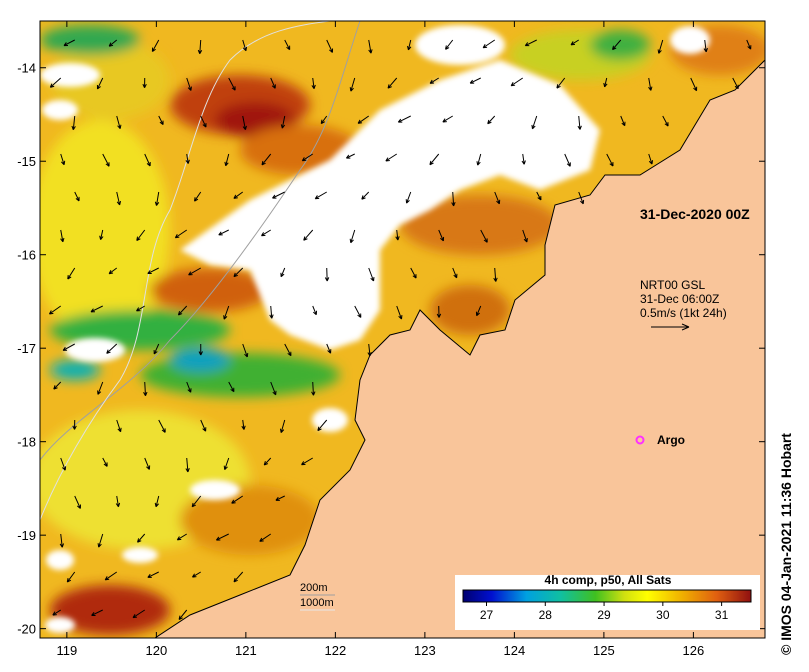  Describe the element at coordinates (683, 313) in the screenshot. I see `current-scale: 0.5m/s (1kt 24h)` at that location.